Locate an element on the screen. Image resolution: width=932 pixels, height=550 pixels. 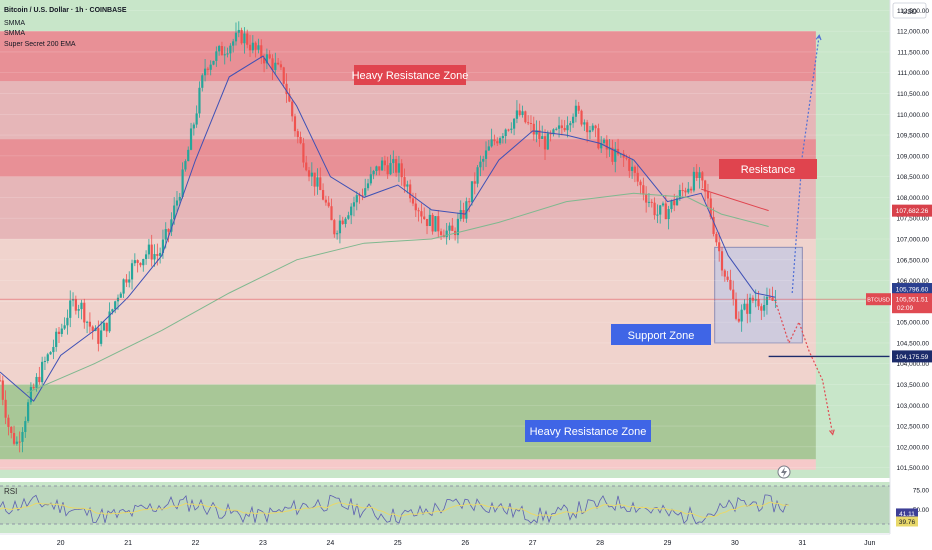
heavy-resistance-top-label: Heavy Resistance Zone is located at coordinates (410, 75).